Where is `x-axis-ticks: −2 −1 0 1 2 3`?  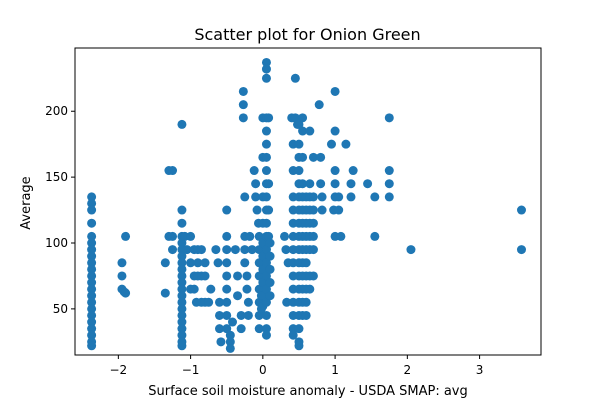
x-axis-ticks: −2 −1 0 1 2 3 is located at coordinates (296, 366).